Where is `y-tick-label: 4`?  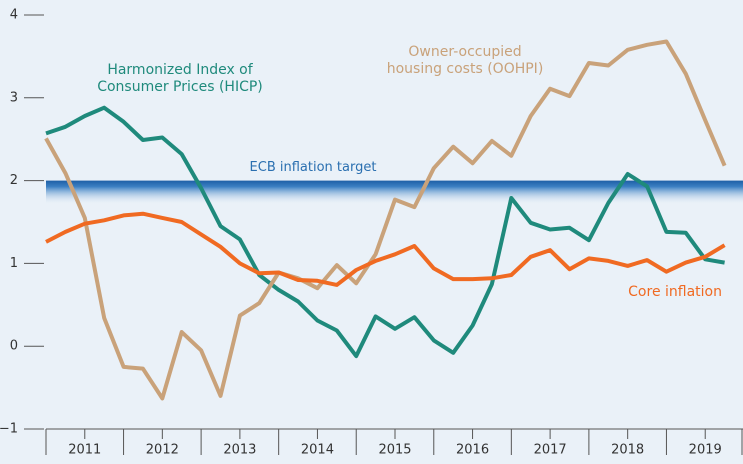 y-tick-label: 4 is located at coordinates (14, 15).